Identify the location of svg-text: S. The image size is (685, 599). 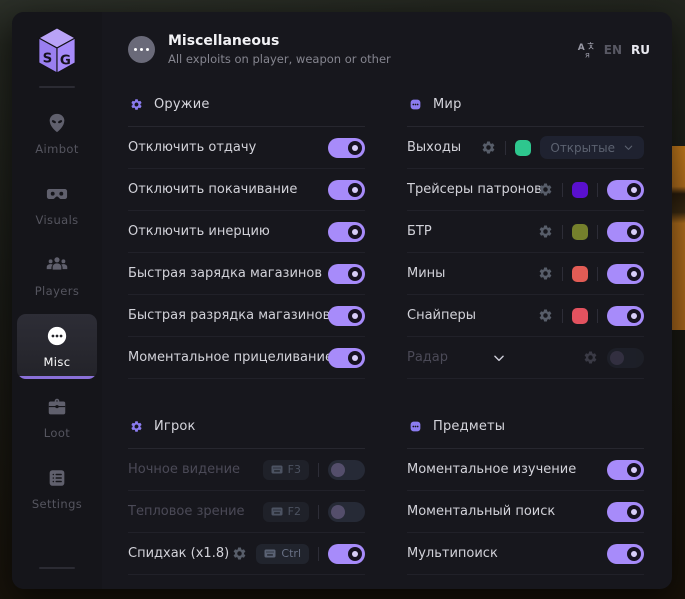
(48, 58).